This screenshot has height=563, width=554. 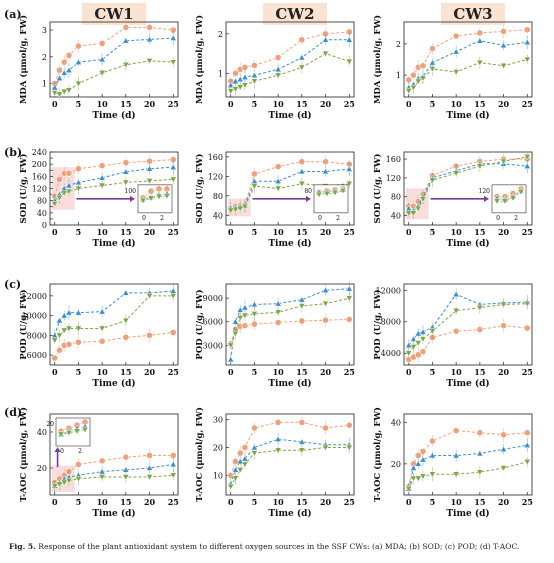 What do you see at coordinates (308, 191) in the screenshot?
I see `inset-y-label: 80` at bounding box center [308, 191].